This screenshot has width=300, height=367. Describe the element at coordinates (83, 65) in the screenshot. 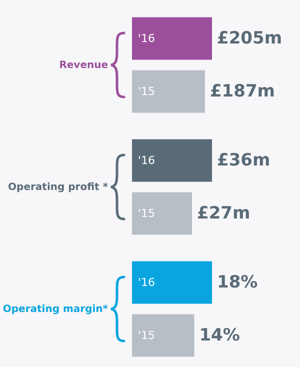

I see `y-axis-title: Revenue` at that location.